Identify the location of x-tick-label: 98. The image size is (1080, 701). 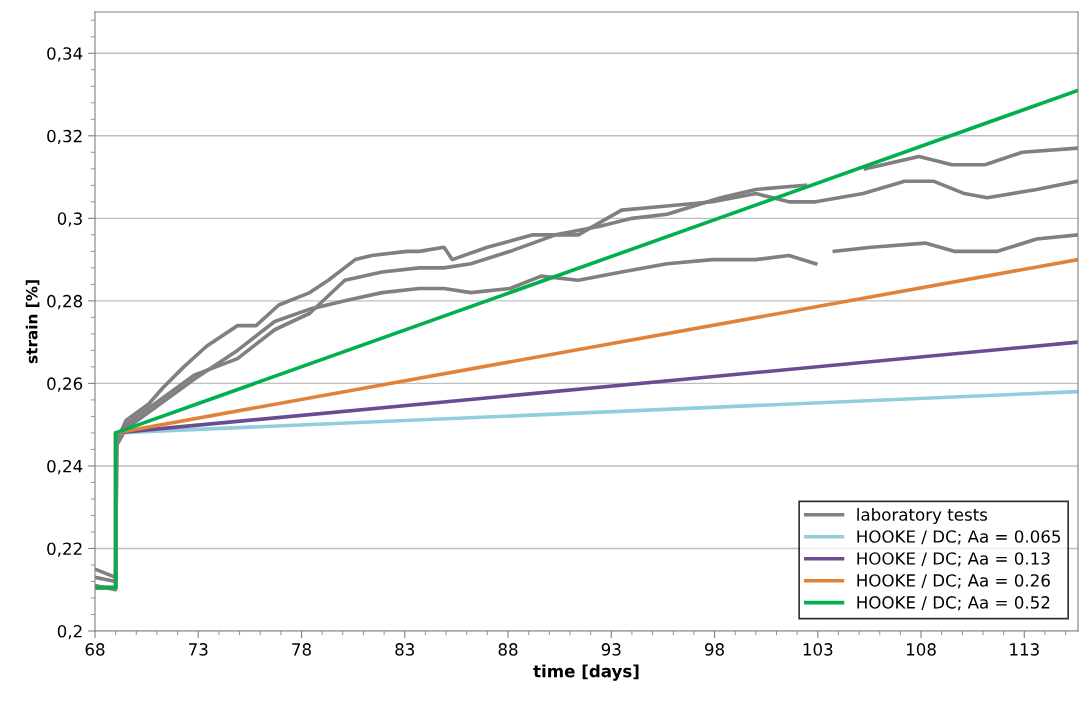
(714, 649).